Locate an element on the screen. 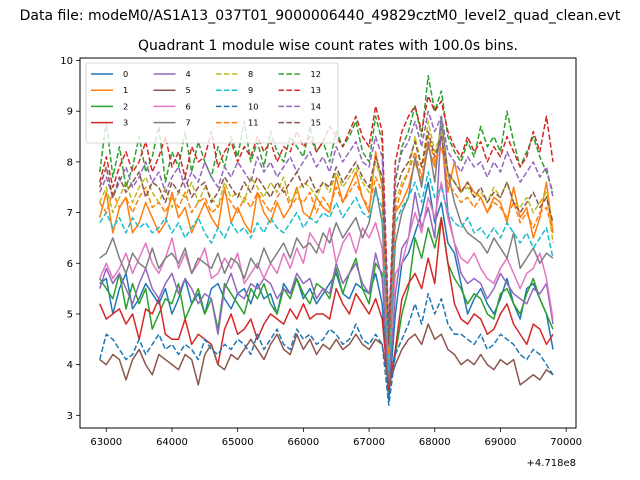 This screenshot has width=640, height=480. legend-label-3: 3 is located at coordinates (125, 123).